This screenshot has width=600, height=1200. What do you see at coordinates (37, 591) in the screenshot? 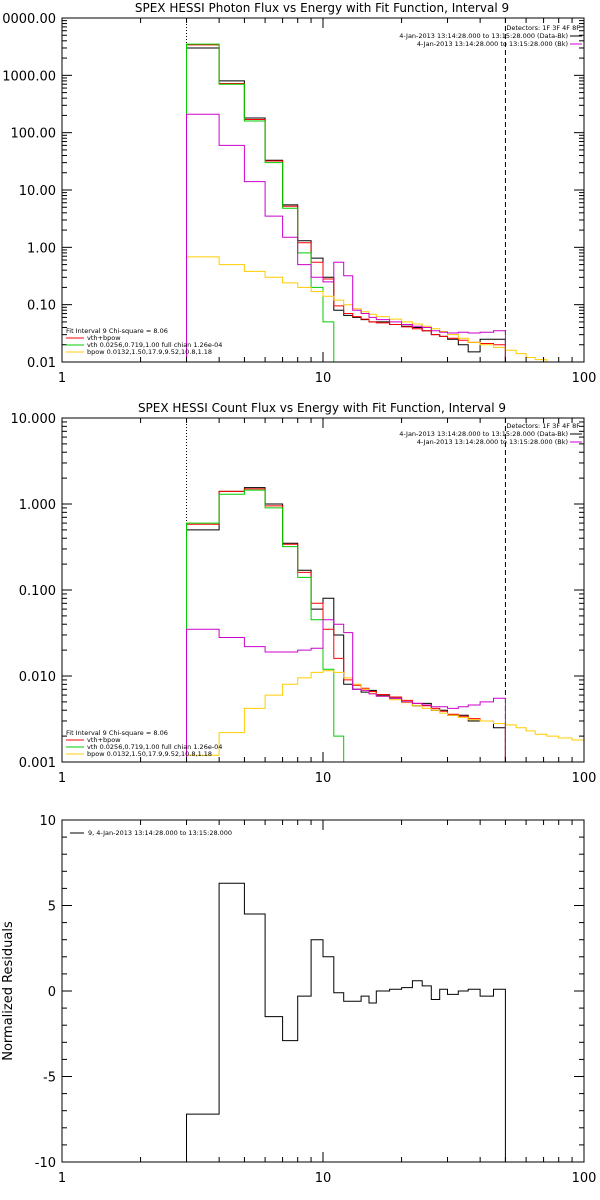
I see `count-flux-y-tick-label: 0.100` at bounding box center [37, 591].